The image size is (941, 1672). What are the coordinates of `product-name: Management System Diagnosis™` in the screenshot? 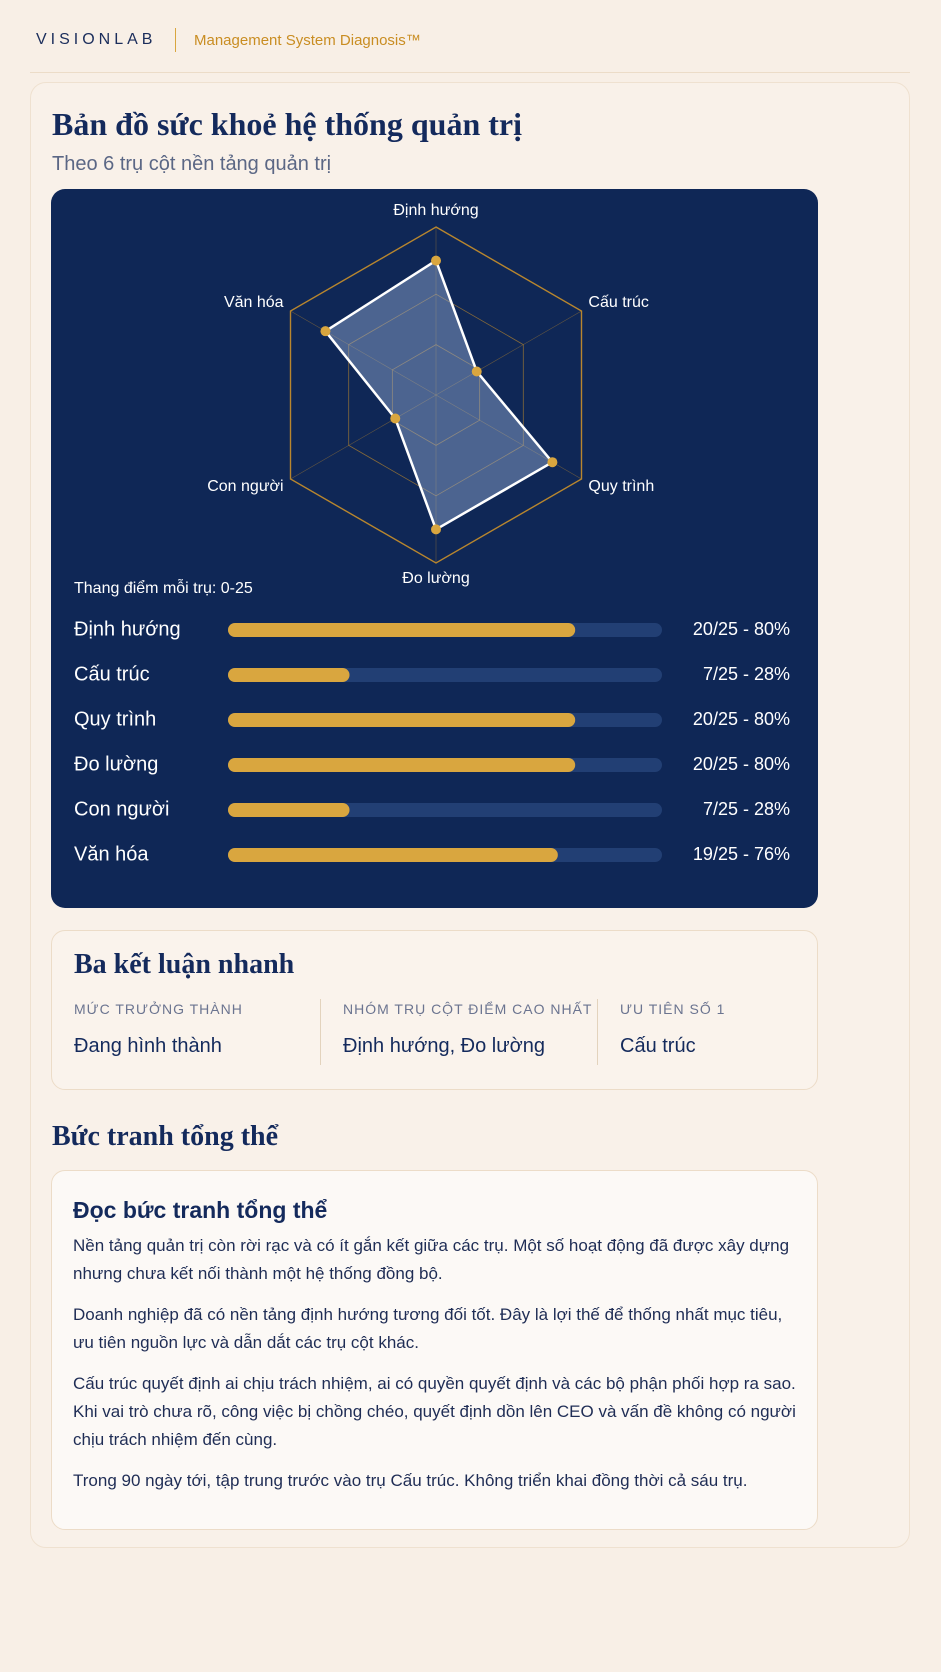 It's located at (307, 40).